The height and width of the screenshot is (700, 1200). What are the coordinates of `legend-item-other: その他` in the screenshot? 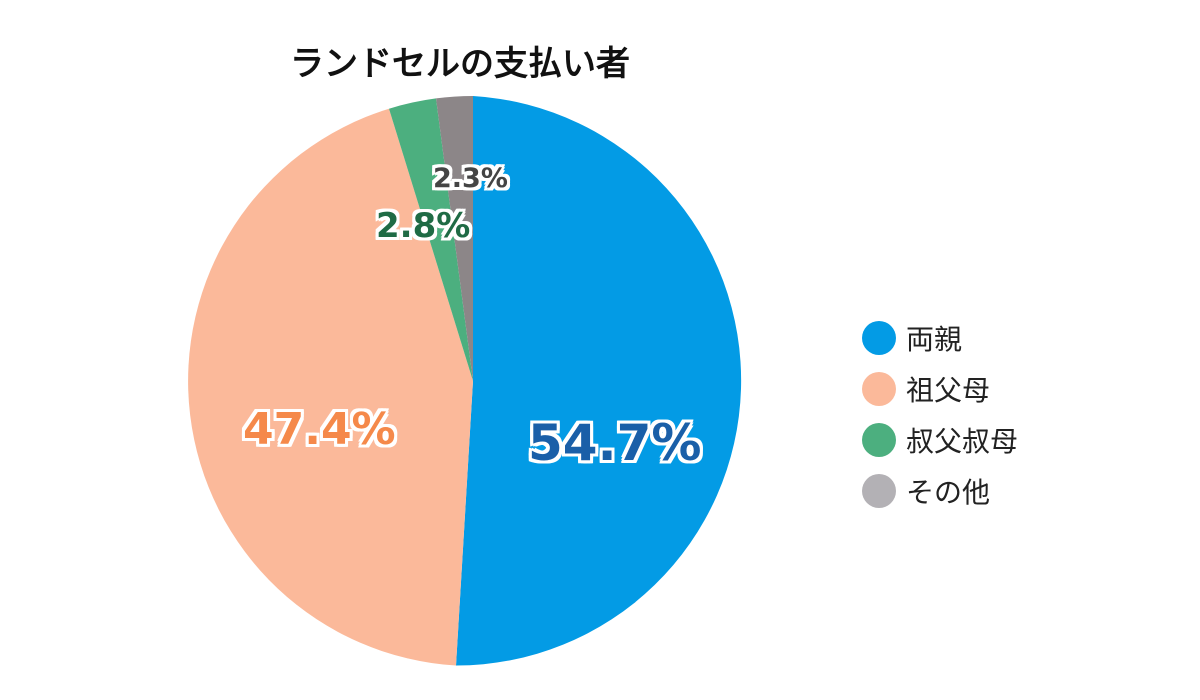 It's located at (940, 490).